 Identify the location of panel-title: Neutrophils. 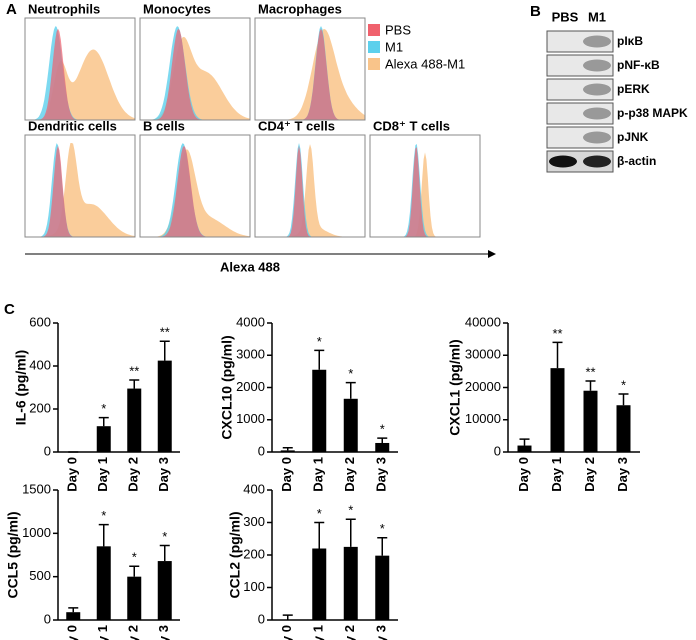
(64, 8).